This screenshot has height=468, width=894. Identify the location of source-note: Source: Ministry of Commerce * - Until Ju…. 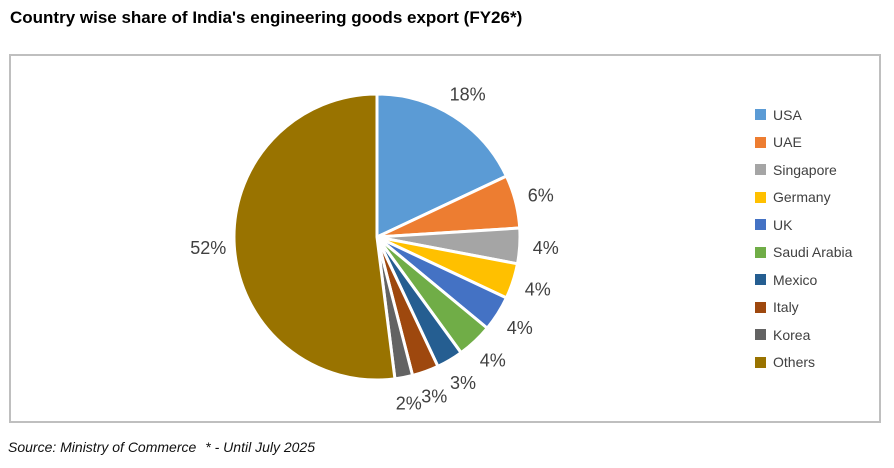
(161, 447).